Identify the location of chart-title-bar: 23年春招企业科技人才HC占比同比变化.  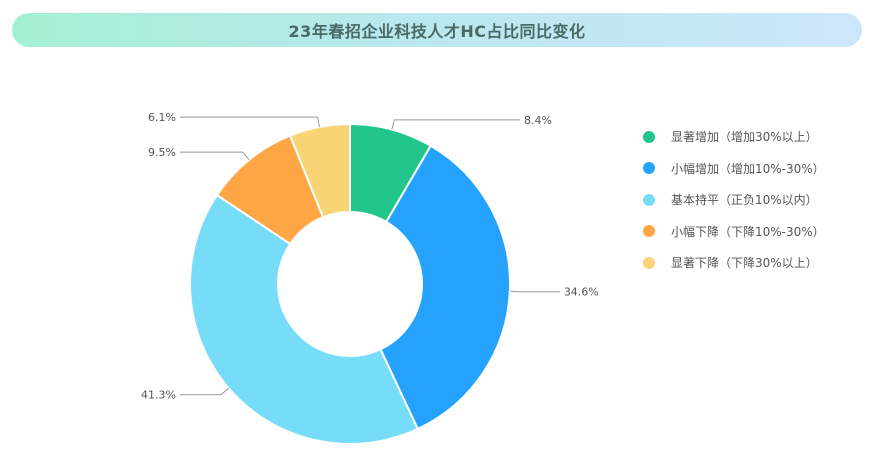
(437, 30).